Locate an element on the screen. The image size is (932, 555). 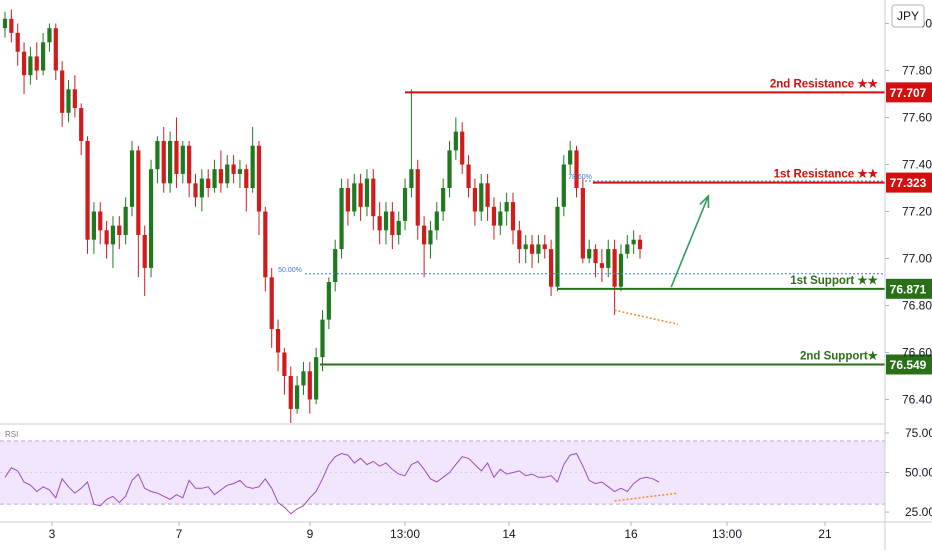
rsi-indicator-label: RSI is located at coordinates (11, 434).